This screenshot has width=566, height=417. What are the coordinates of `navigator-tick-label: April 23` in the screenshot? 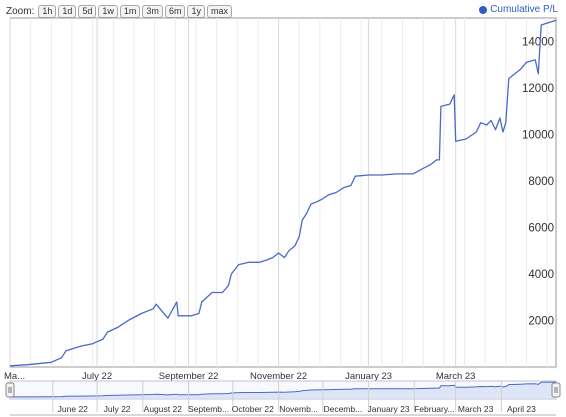 It's located at (521, 409).